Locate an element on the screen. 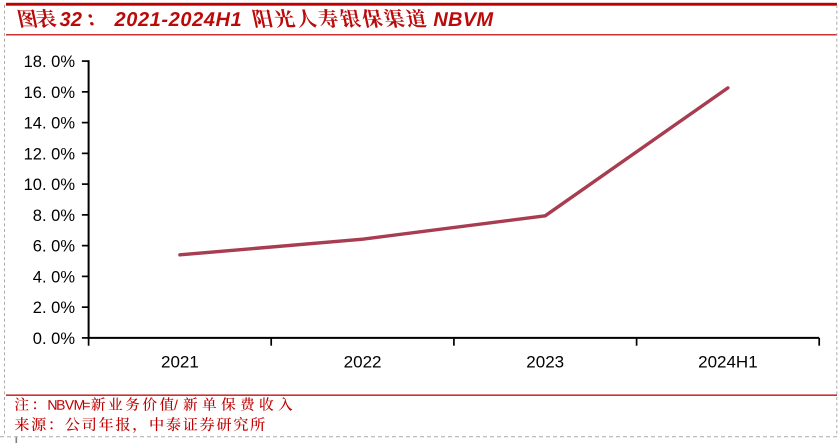  svg-text: 6. 0% is located at coordinates (54, 247).